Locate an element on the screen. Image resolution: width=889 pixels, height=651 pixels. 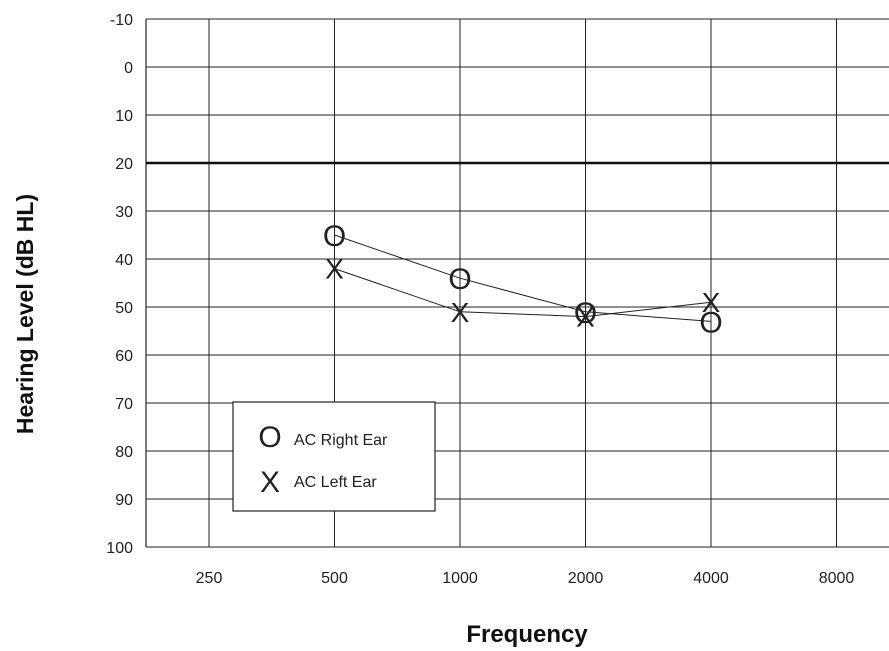
x-tick-label: 4000 is located at coordinates (711, 578).